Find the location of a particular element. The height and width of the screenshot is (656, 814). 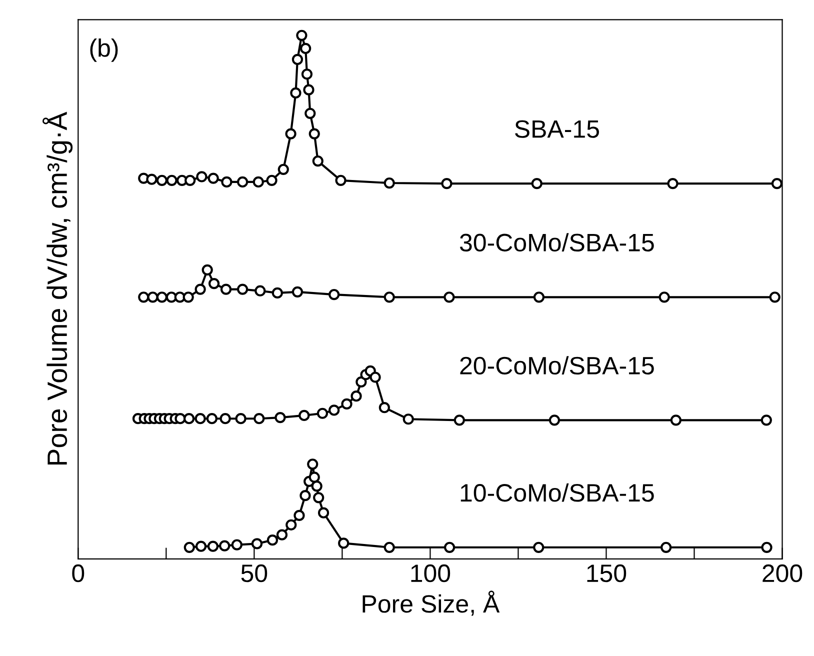

x-tick-label: 150 is located at coordinates (606, 573).